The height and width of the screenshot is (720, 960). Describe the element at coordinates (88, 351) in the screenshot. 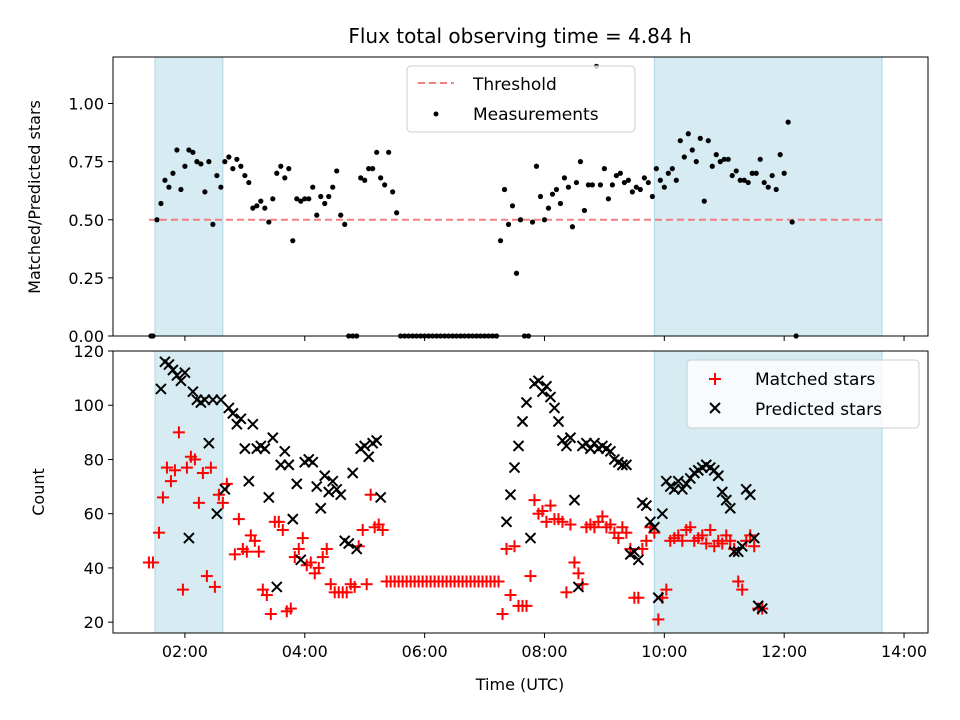

I see `bottom-y-tick-label: 120` at that location.